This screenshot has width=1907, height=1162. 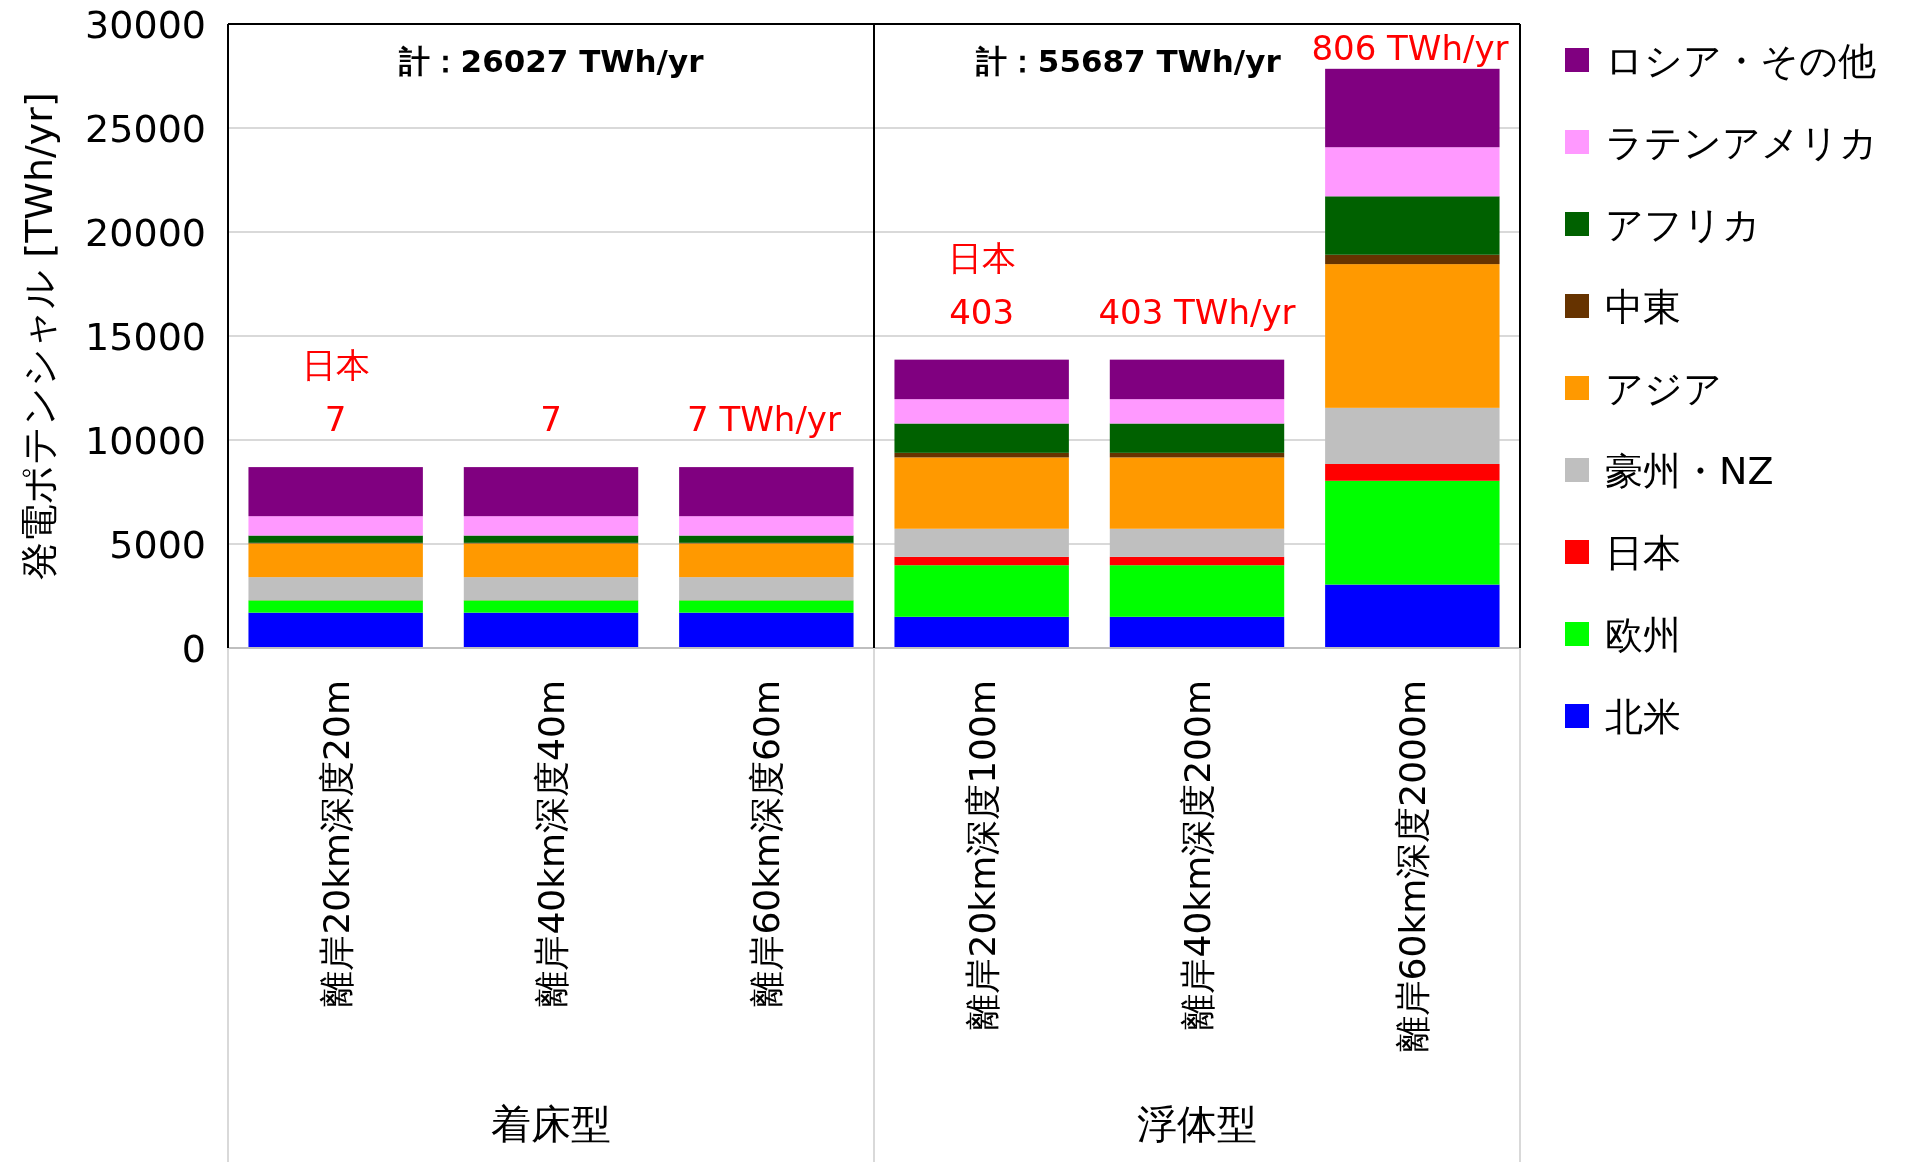 What do you see at coordinates (1643, 307) in the screenshot?
I see `legend-label: 中東` at bounding box center [1643, 307].